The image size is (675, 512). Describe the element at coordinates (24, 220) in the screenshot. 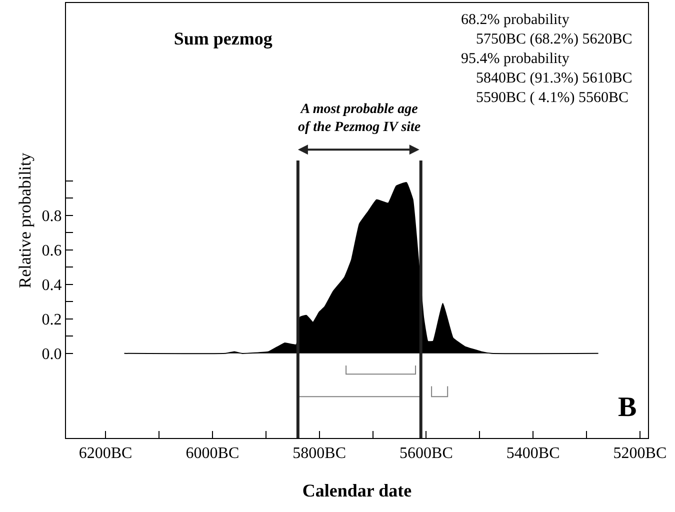

I see `y-axis-title: Relative probability` at that location.